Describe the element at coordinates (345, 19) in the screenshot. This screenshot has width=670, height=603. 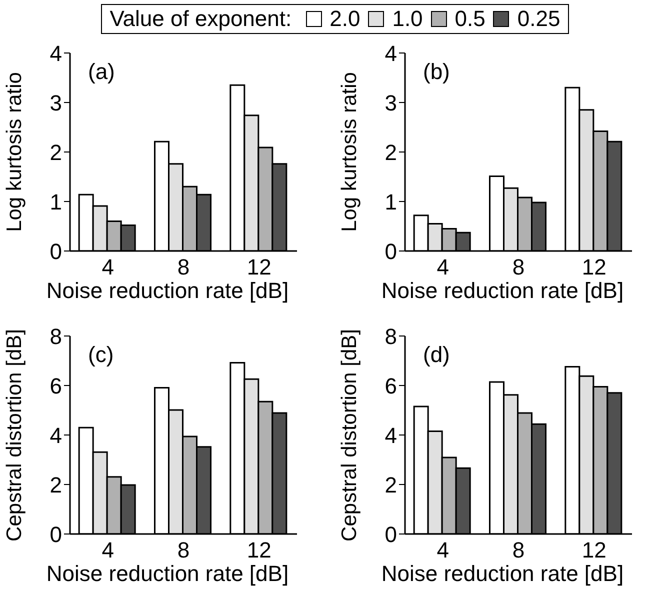
I see `legend-label: 2.0` at that location.